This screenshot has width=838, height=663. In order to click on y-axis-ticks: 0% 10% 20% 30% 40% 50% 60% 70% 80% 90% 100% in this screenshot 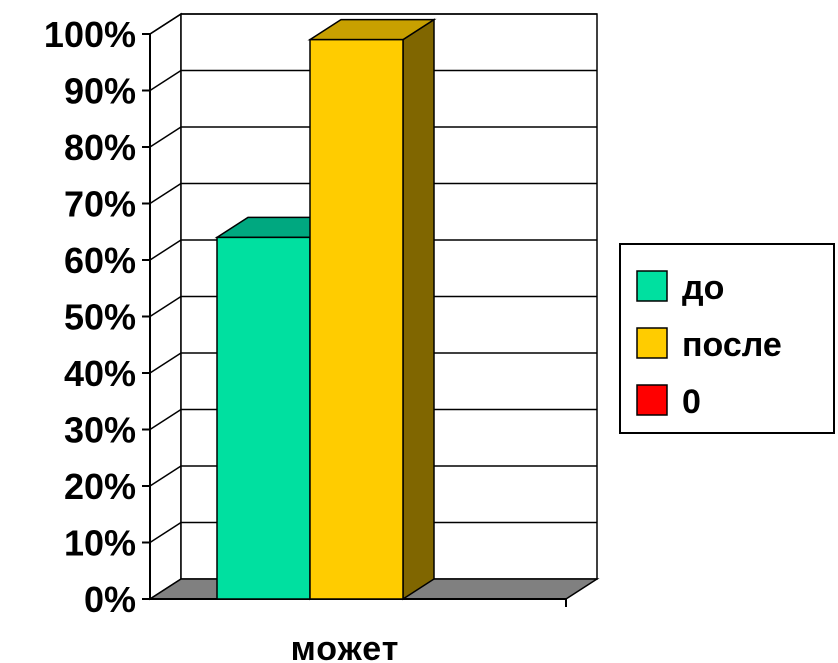, I will do `click(90, 317)`.